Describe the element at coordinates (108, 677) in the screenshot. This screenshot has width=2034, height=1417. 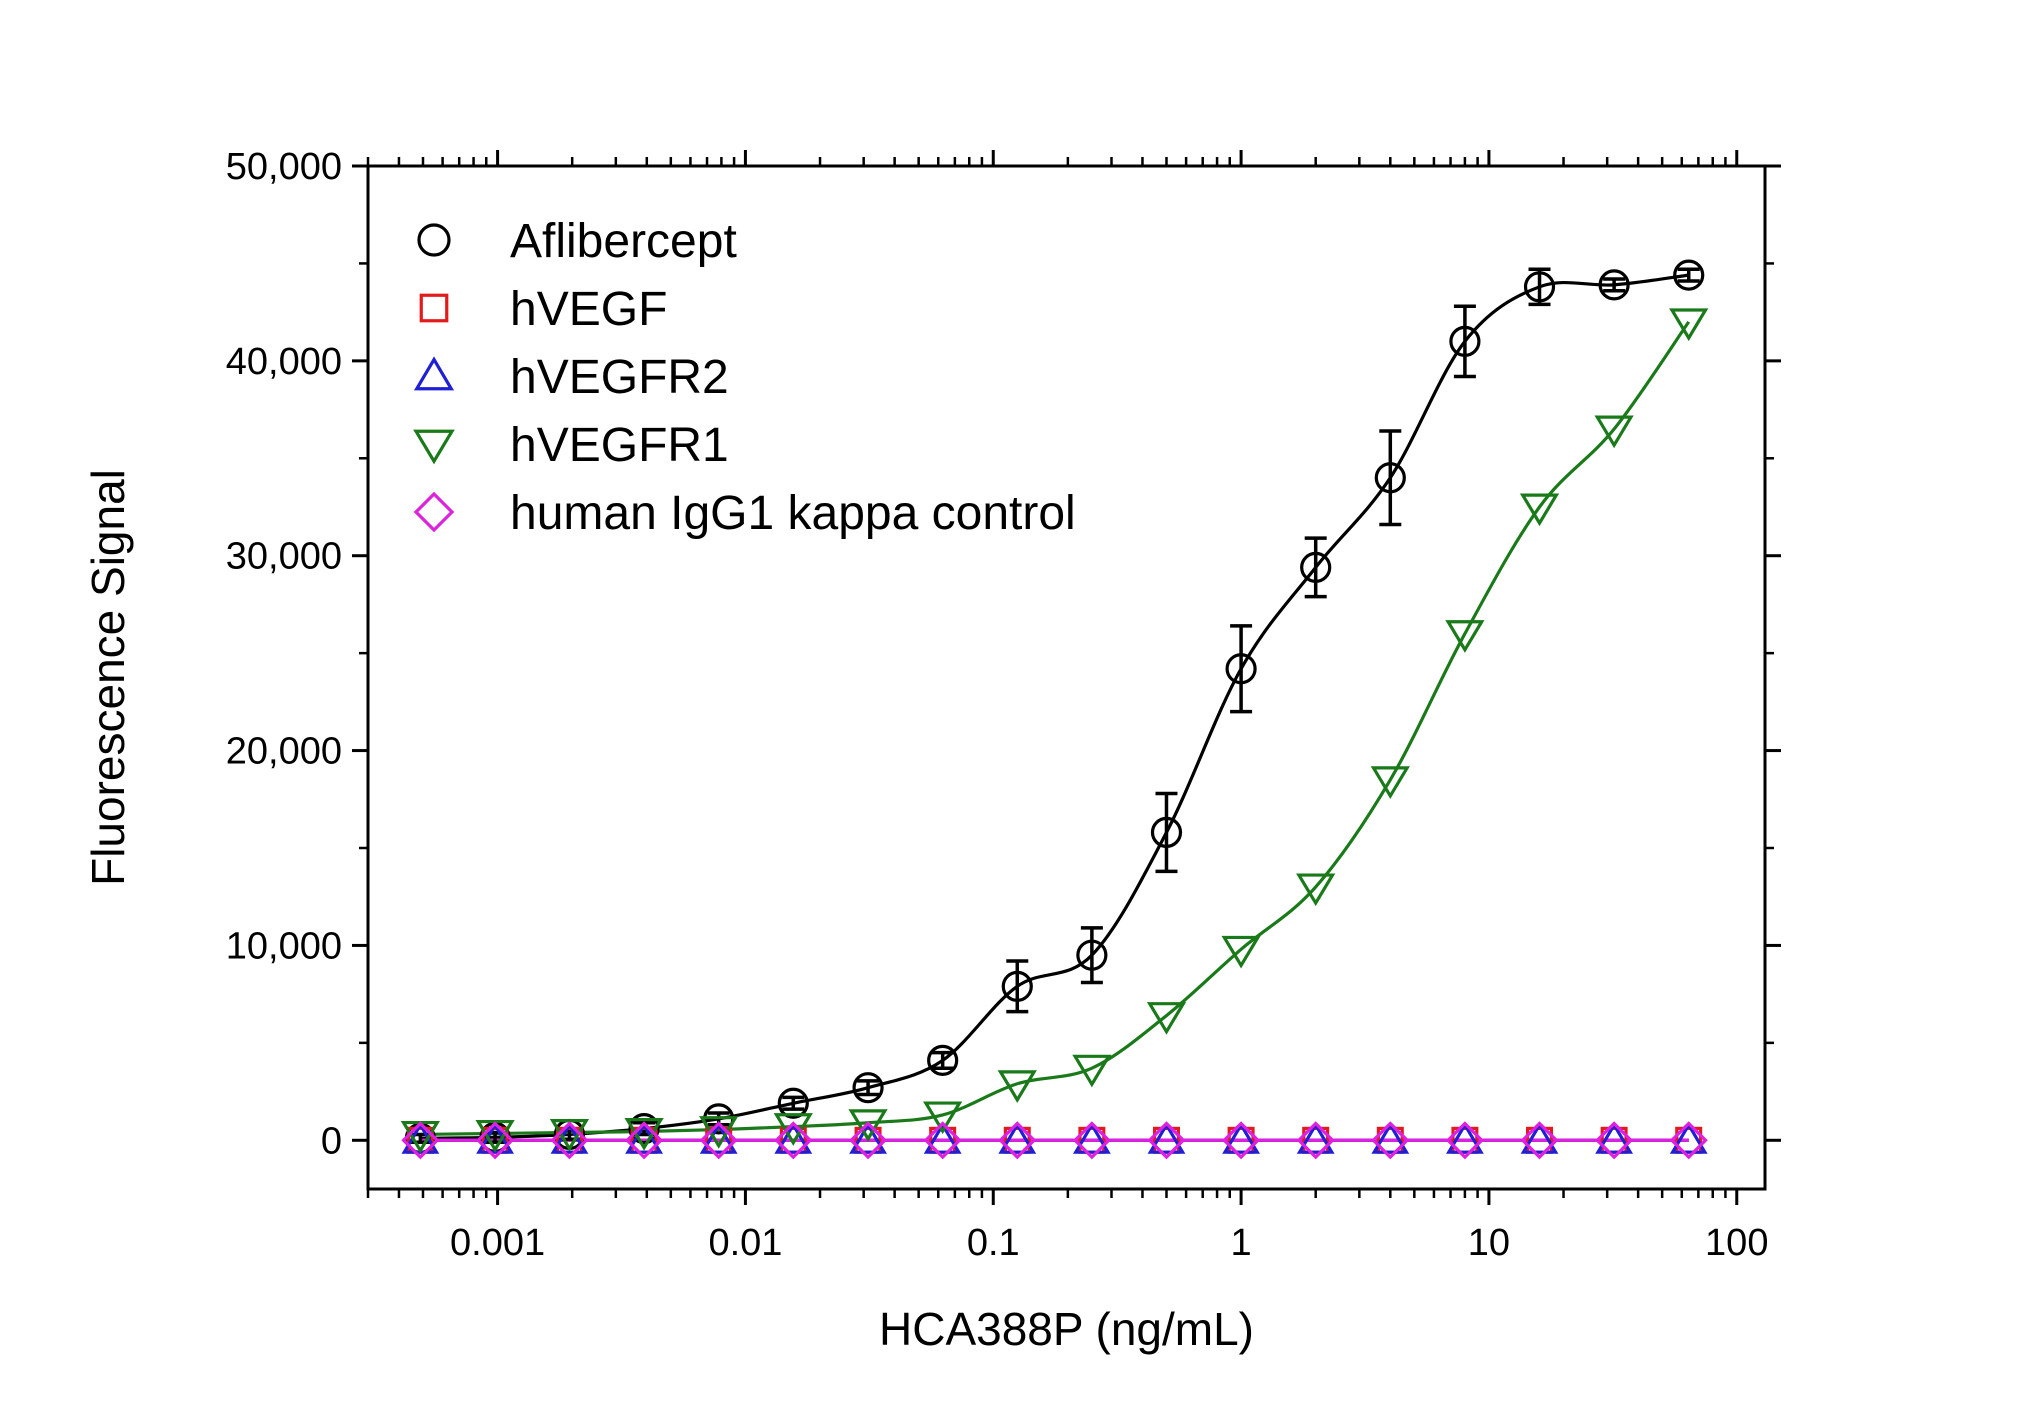
I see `y-axis-title: Fluorescence Signal` at that location.